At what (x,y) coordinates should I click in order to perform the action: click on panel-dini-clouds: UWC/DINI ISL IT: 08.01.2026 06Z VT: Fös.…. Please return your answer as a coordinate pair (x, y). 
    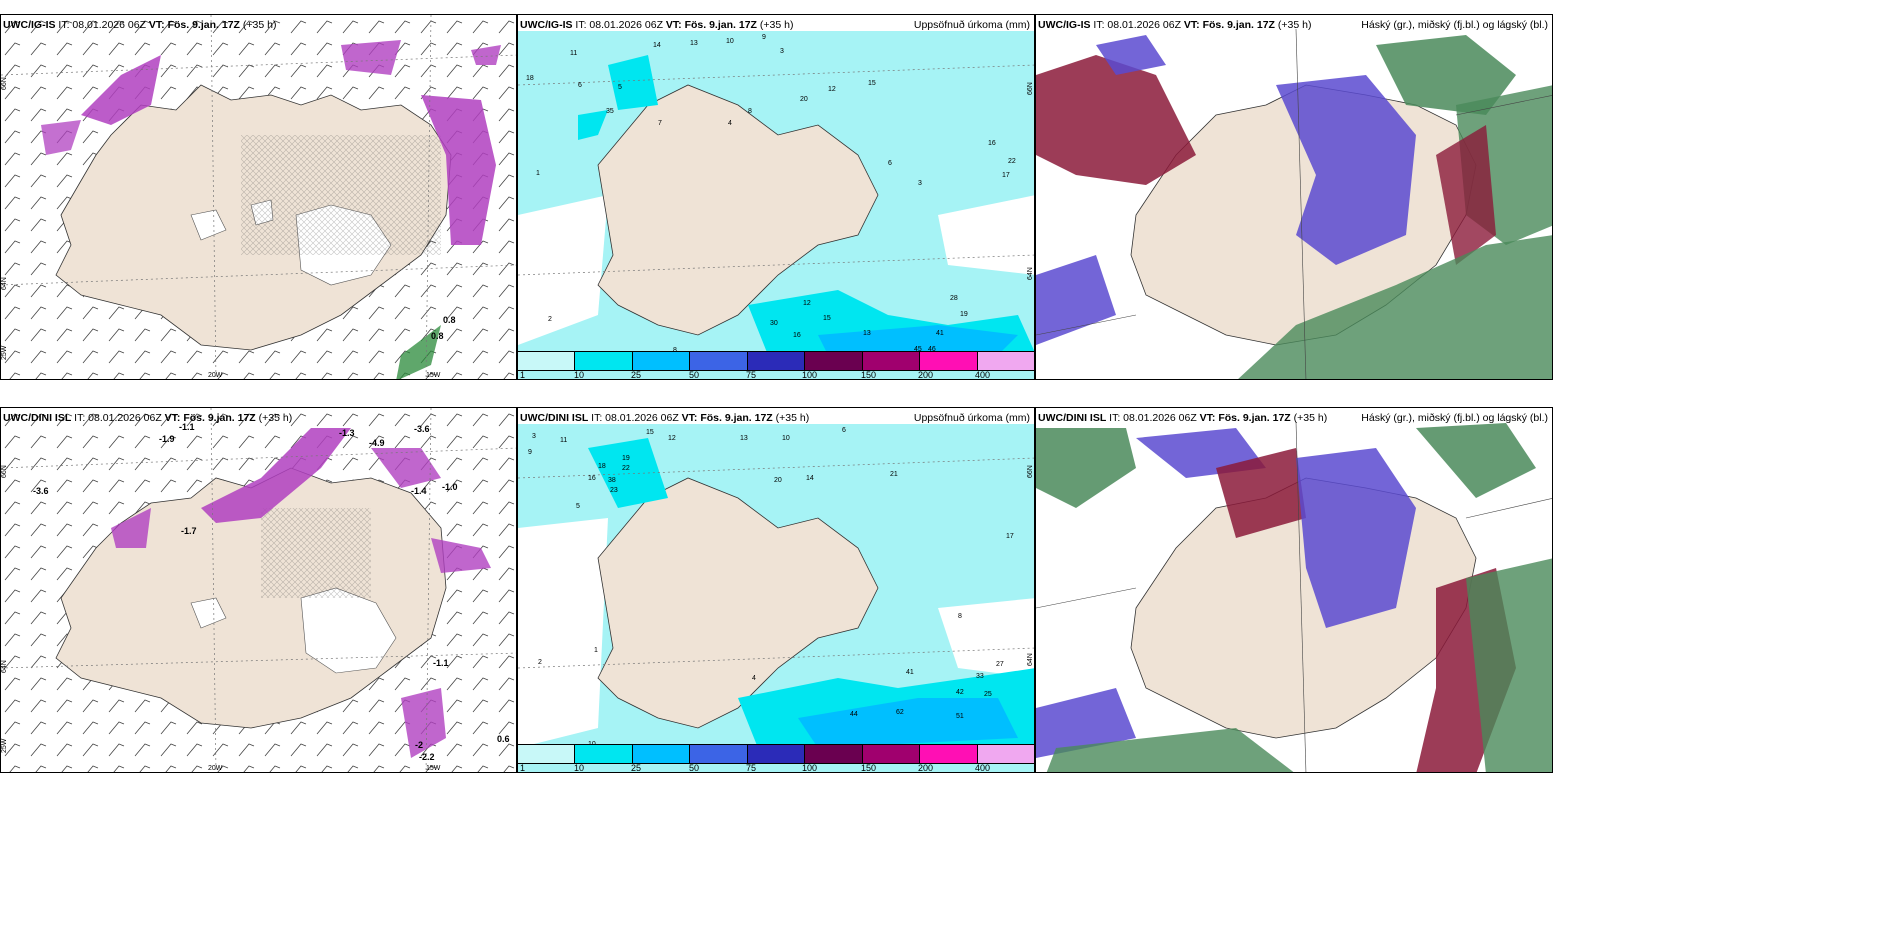
    Looking at the image, I should click on (1294, 590).